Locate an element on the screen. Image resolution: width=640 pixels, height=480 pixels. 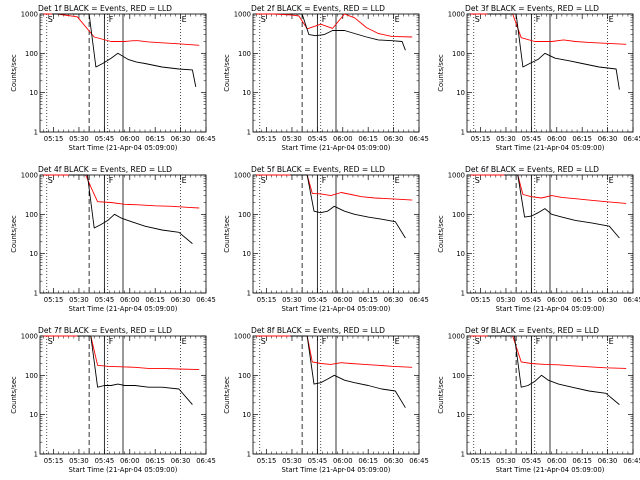
panel-title: Det 2f BLACK = Events, RED = LLD is located at coordinates (318, 8).